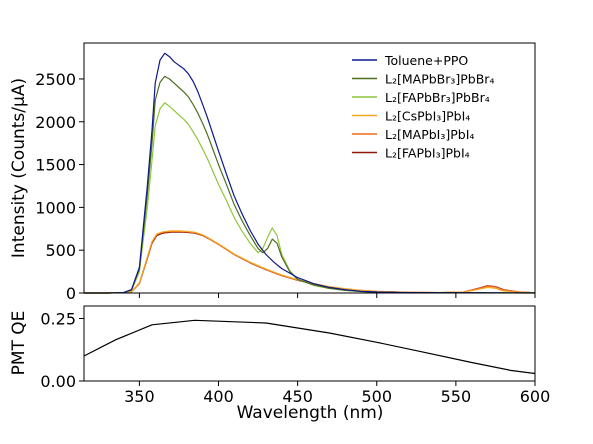 The height and width of the screenshot is (444, 593). I want to click on x-tick-label: 550, so click(456, 396).